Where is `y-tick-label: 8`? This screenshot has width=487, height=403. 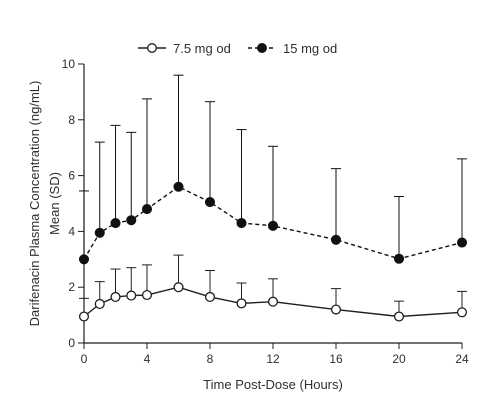 y-tick-label: 8 is located at coordinates (71, 120).